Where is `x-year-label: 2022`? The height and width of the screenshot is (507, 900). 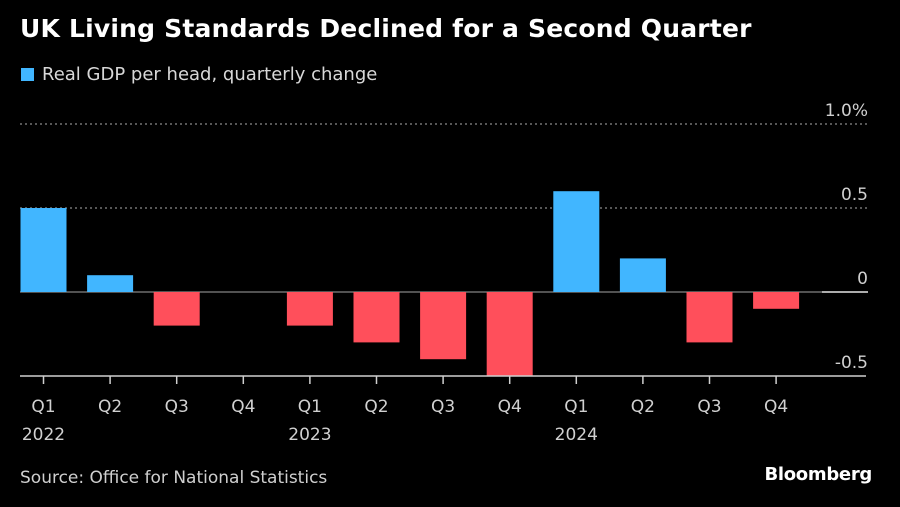
x-year-label: 2022 is located at coordinates (43, 435).